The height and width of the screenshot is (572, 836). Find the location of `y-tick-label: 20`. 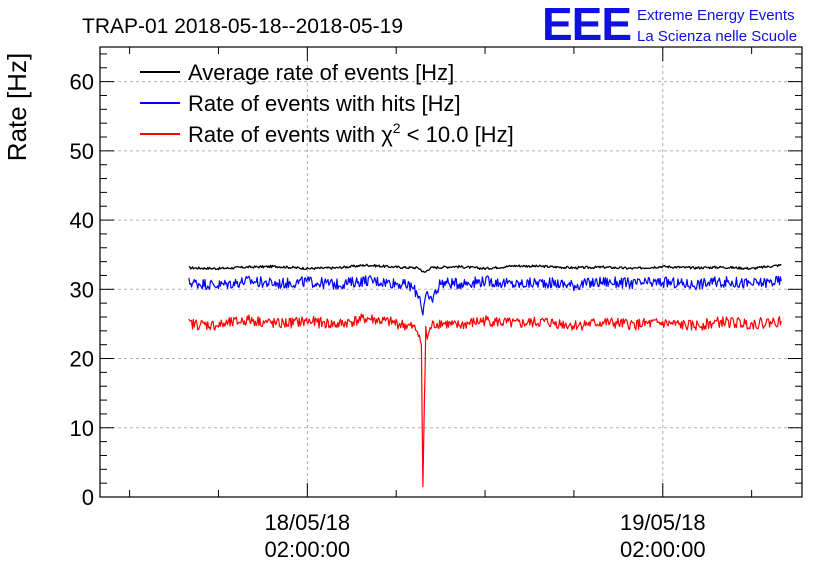

y-tick-label: 20 is located at coordinates (82, 359).